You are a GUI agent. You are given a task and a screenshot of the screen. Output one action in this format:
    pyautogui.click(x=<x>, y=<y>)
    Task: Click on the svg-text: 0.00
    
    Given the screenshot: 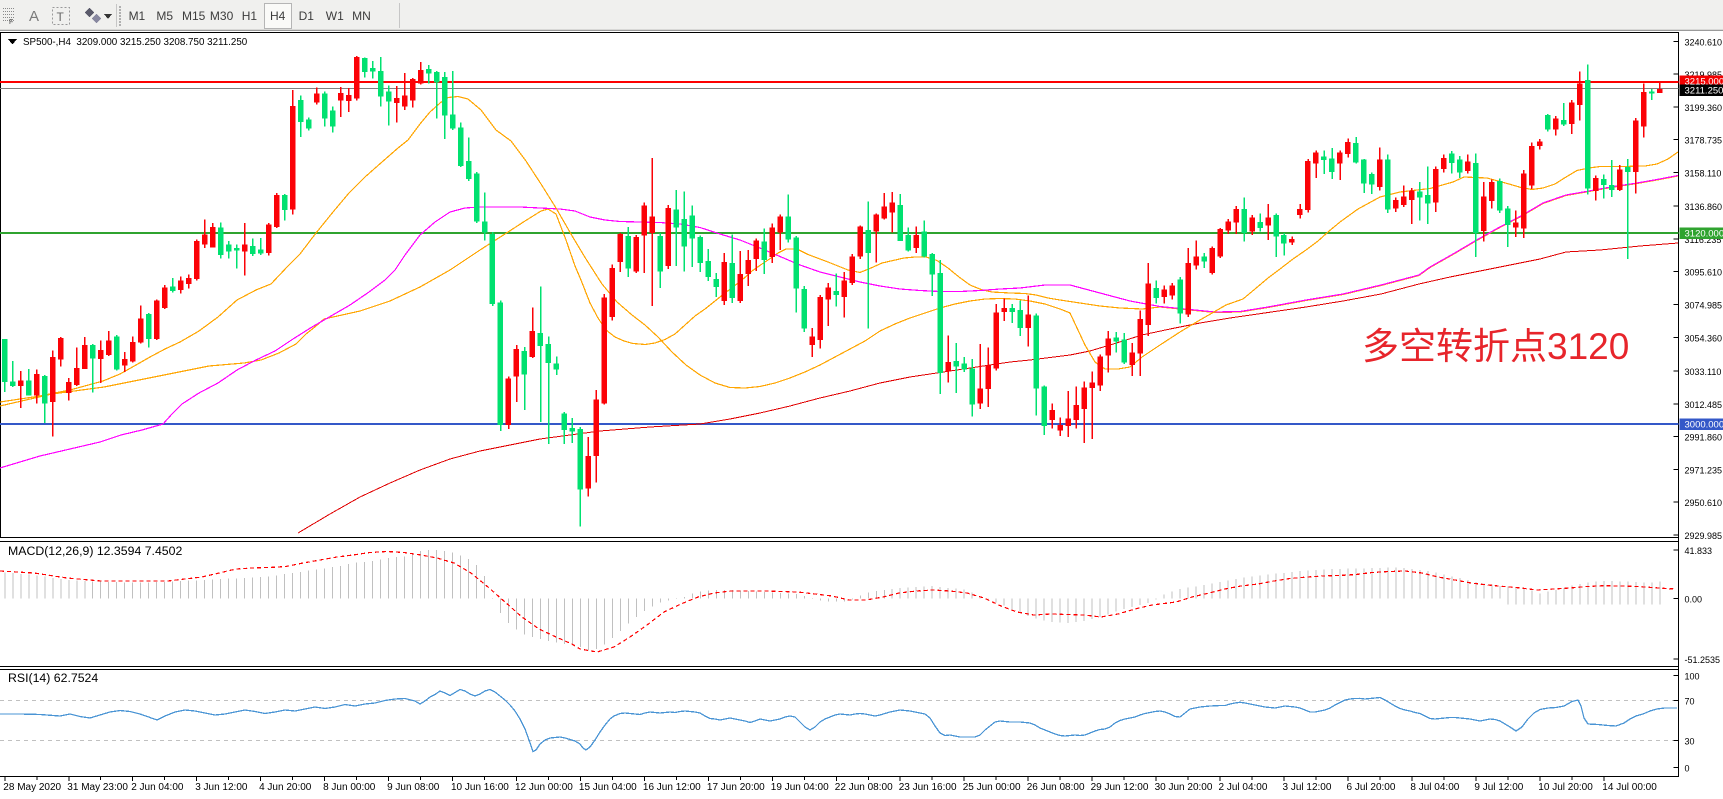 What is the action you would take?
    pyautogui.click(x=1694, y=600)
    